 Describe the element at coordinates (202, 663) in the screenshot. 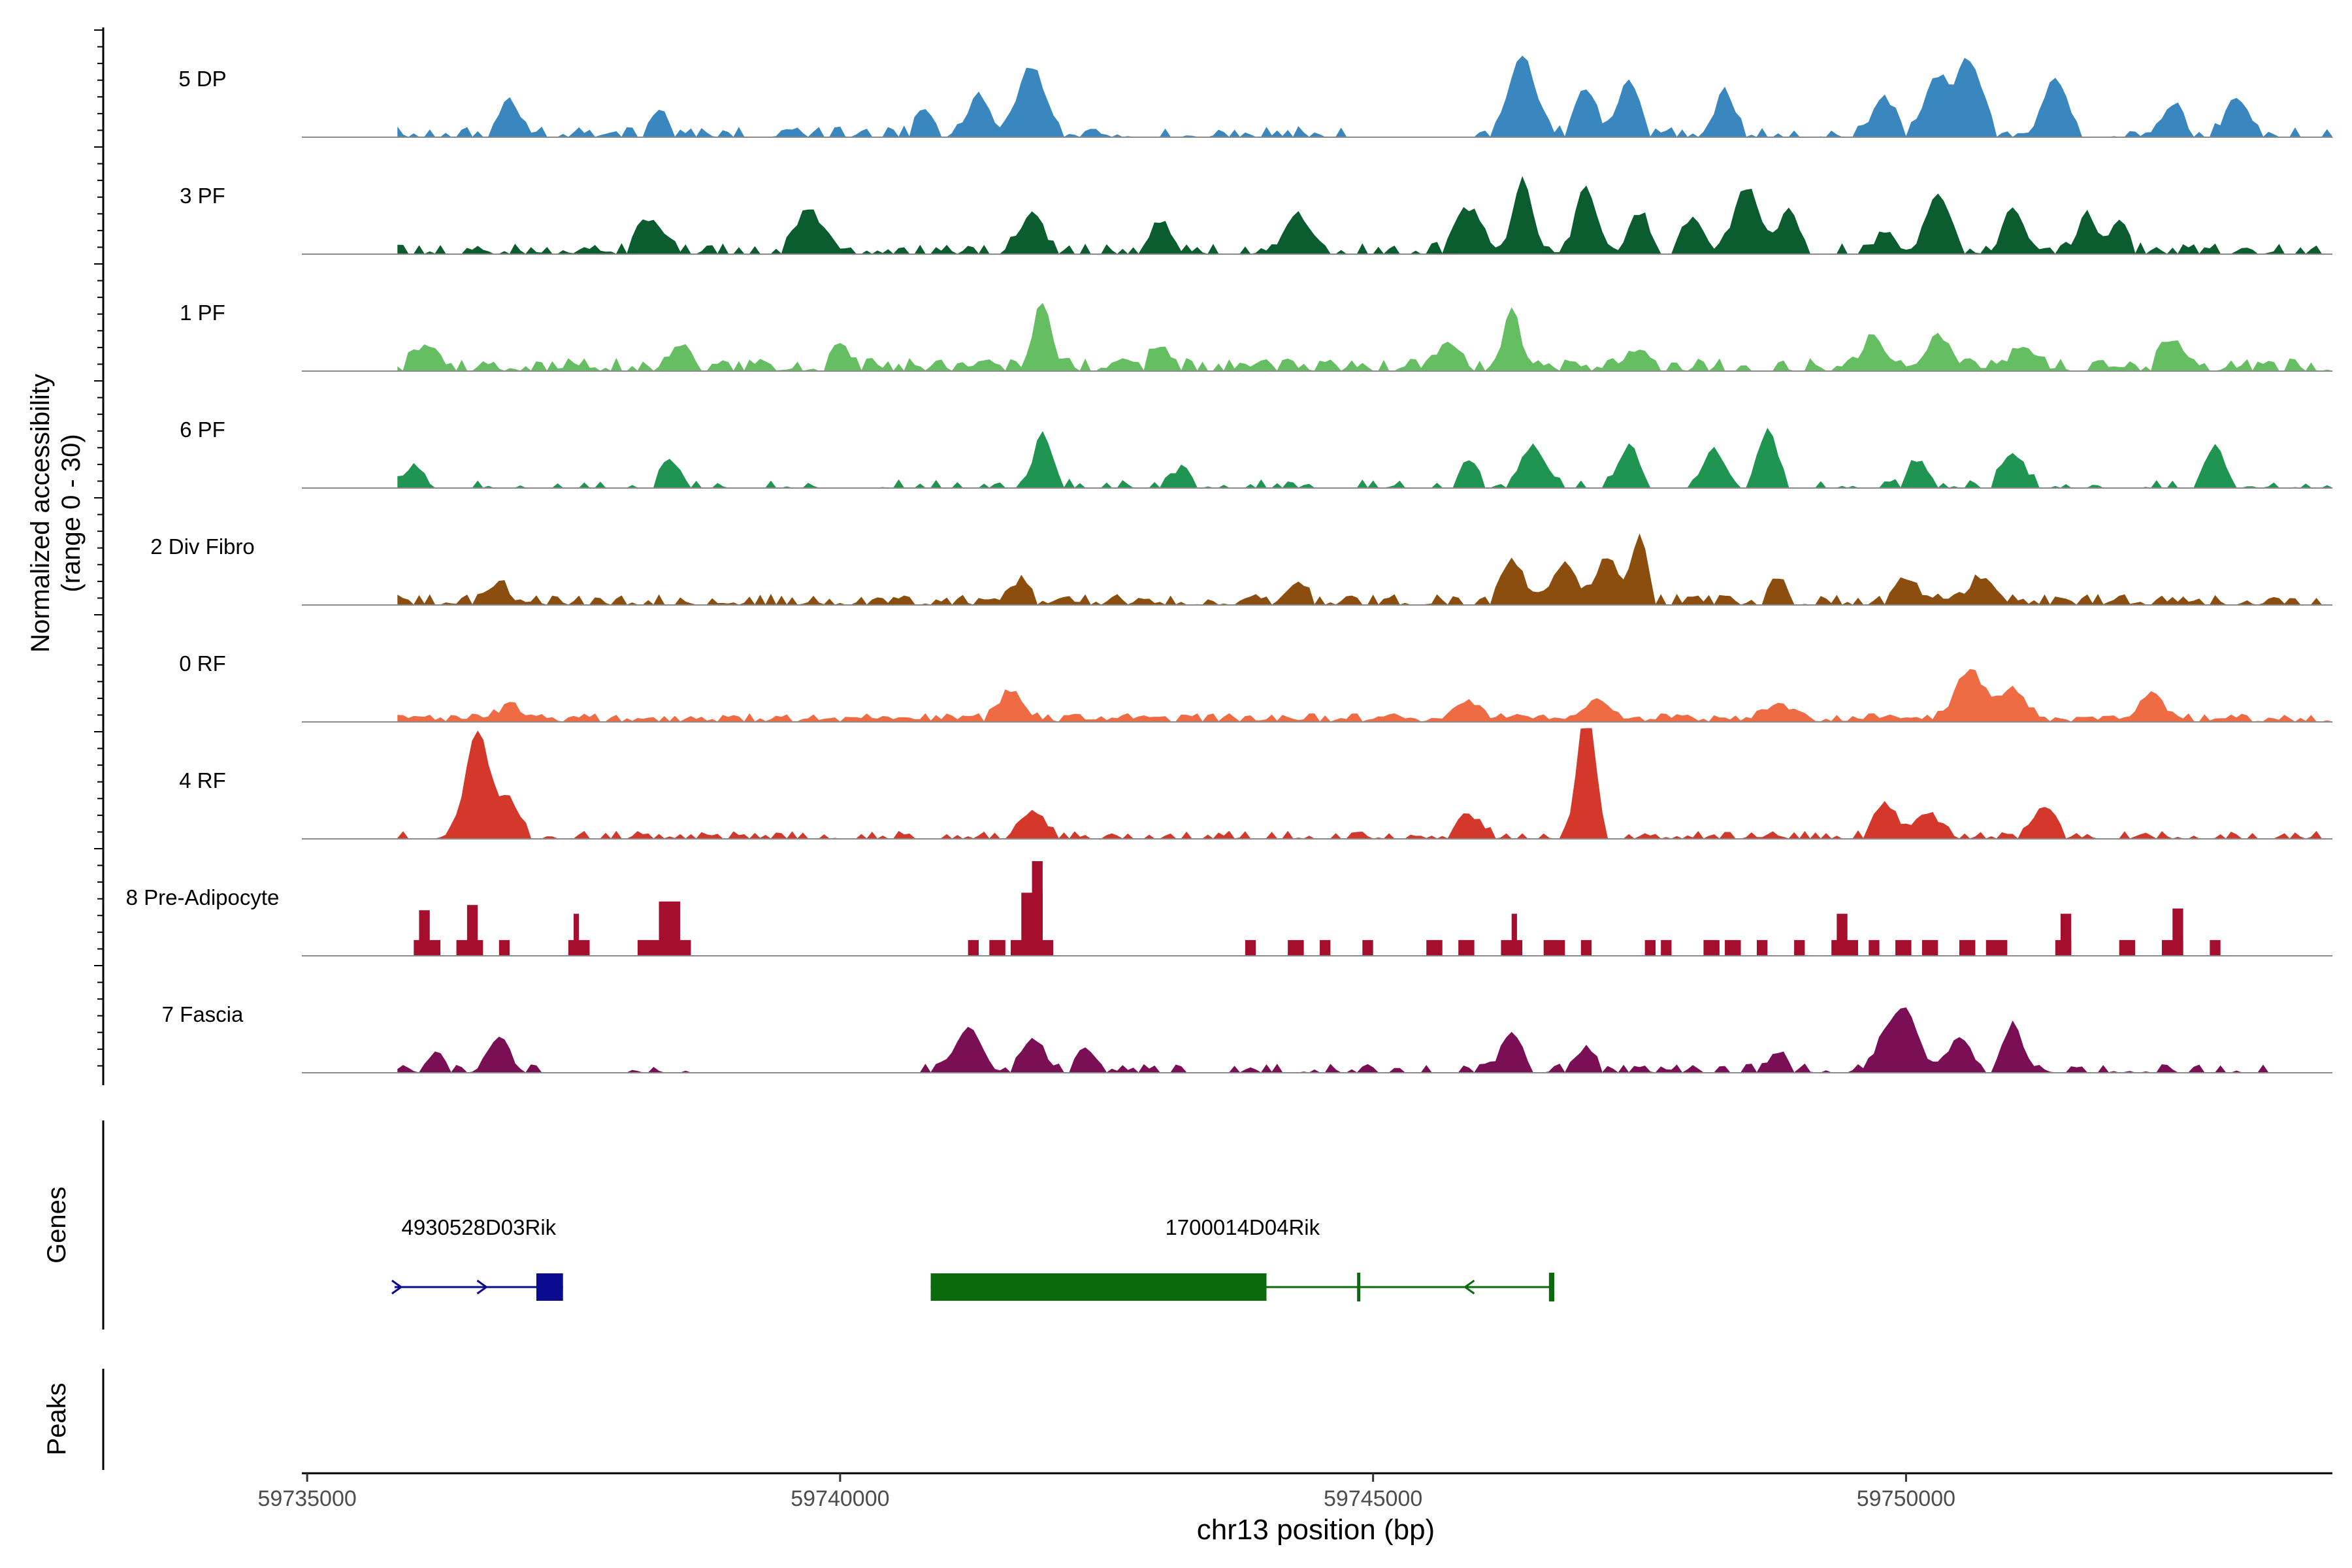

I see `track-label: 0 RF` at that location.